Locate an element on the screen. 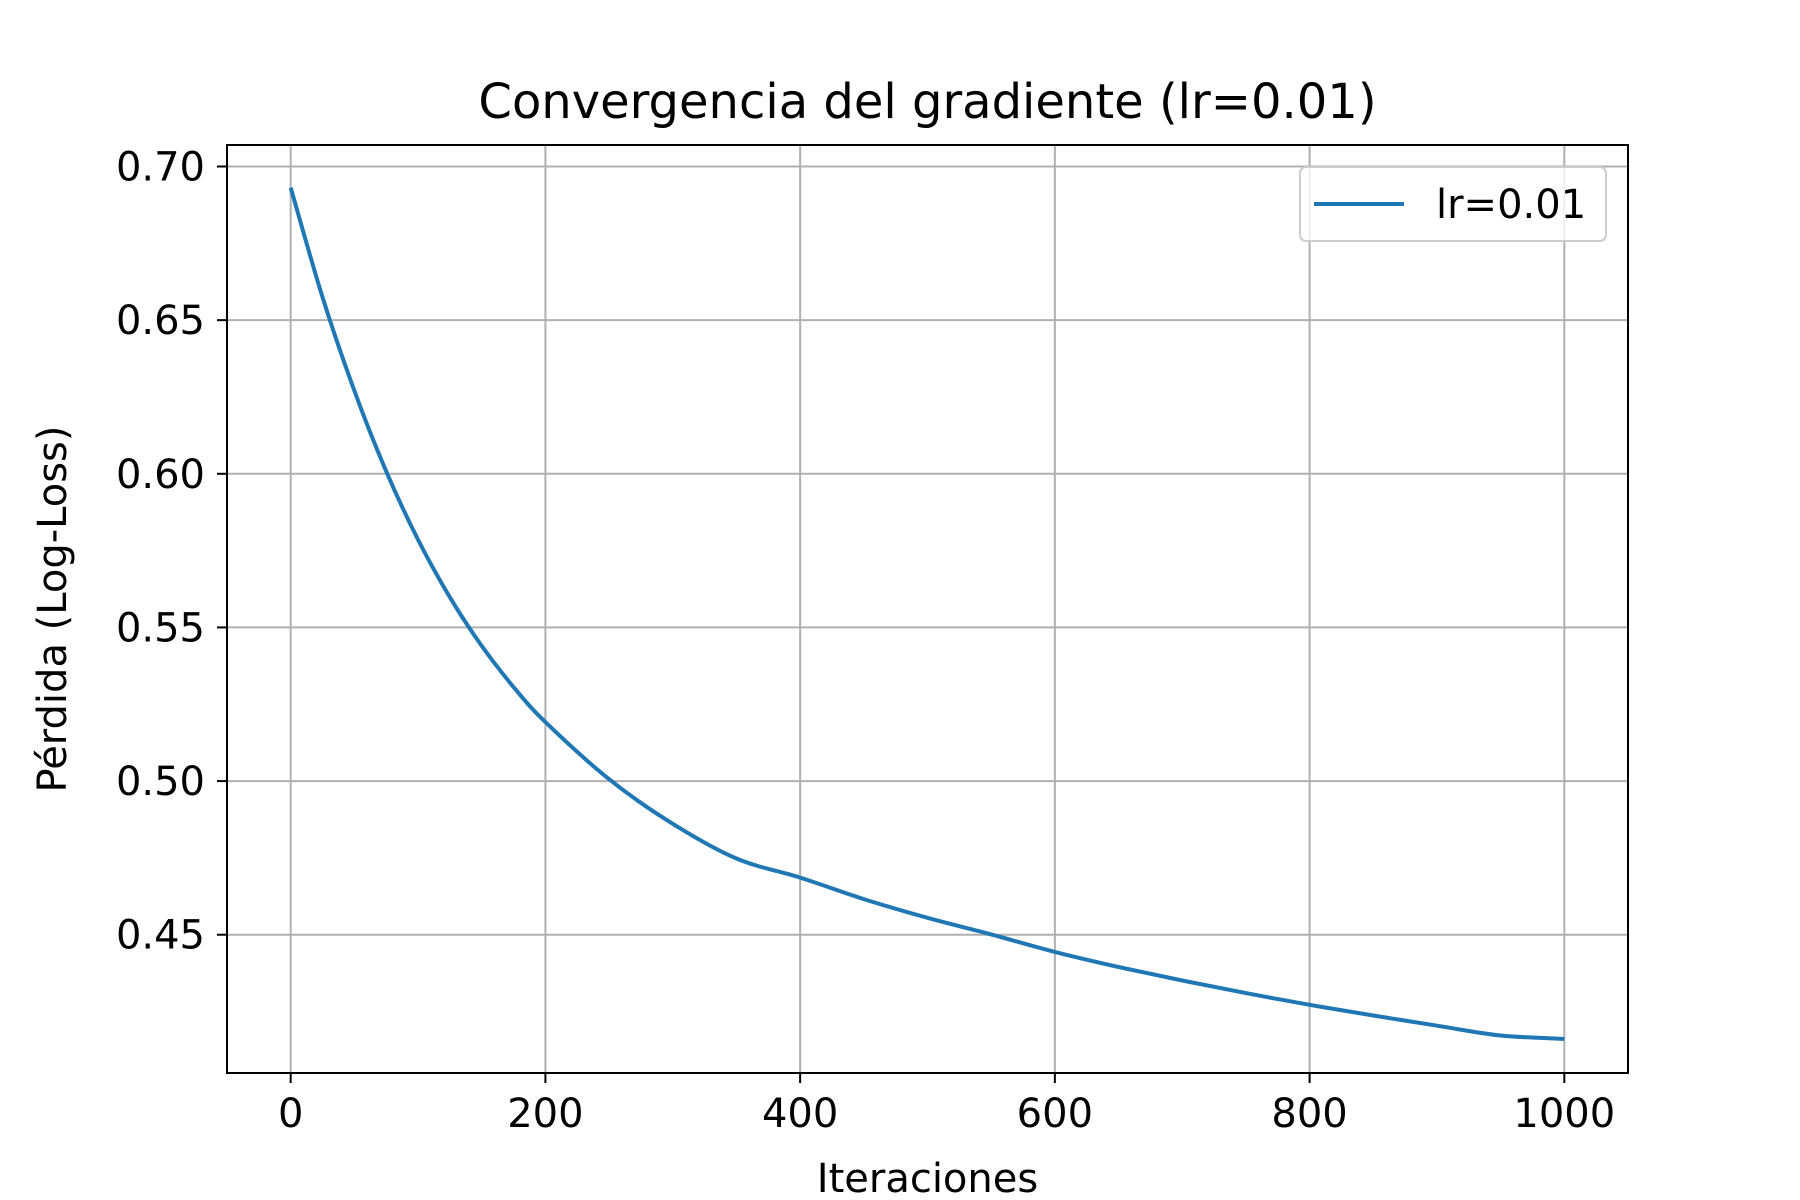 Image resolution: width=1800 pixels, height=1200 pixels. x-tick-label: 200 is located at coordinates (545, 1114).